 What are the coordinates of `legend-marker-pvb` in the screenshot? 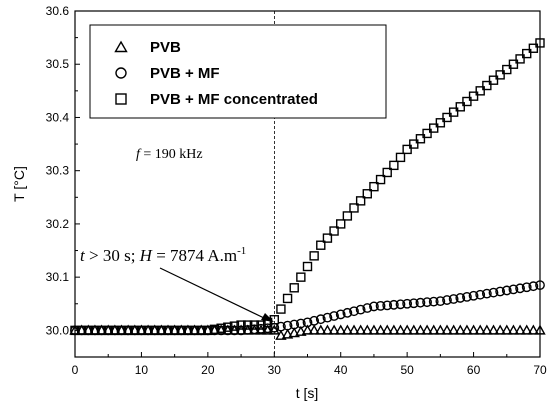 It's located at (121, 46).